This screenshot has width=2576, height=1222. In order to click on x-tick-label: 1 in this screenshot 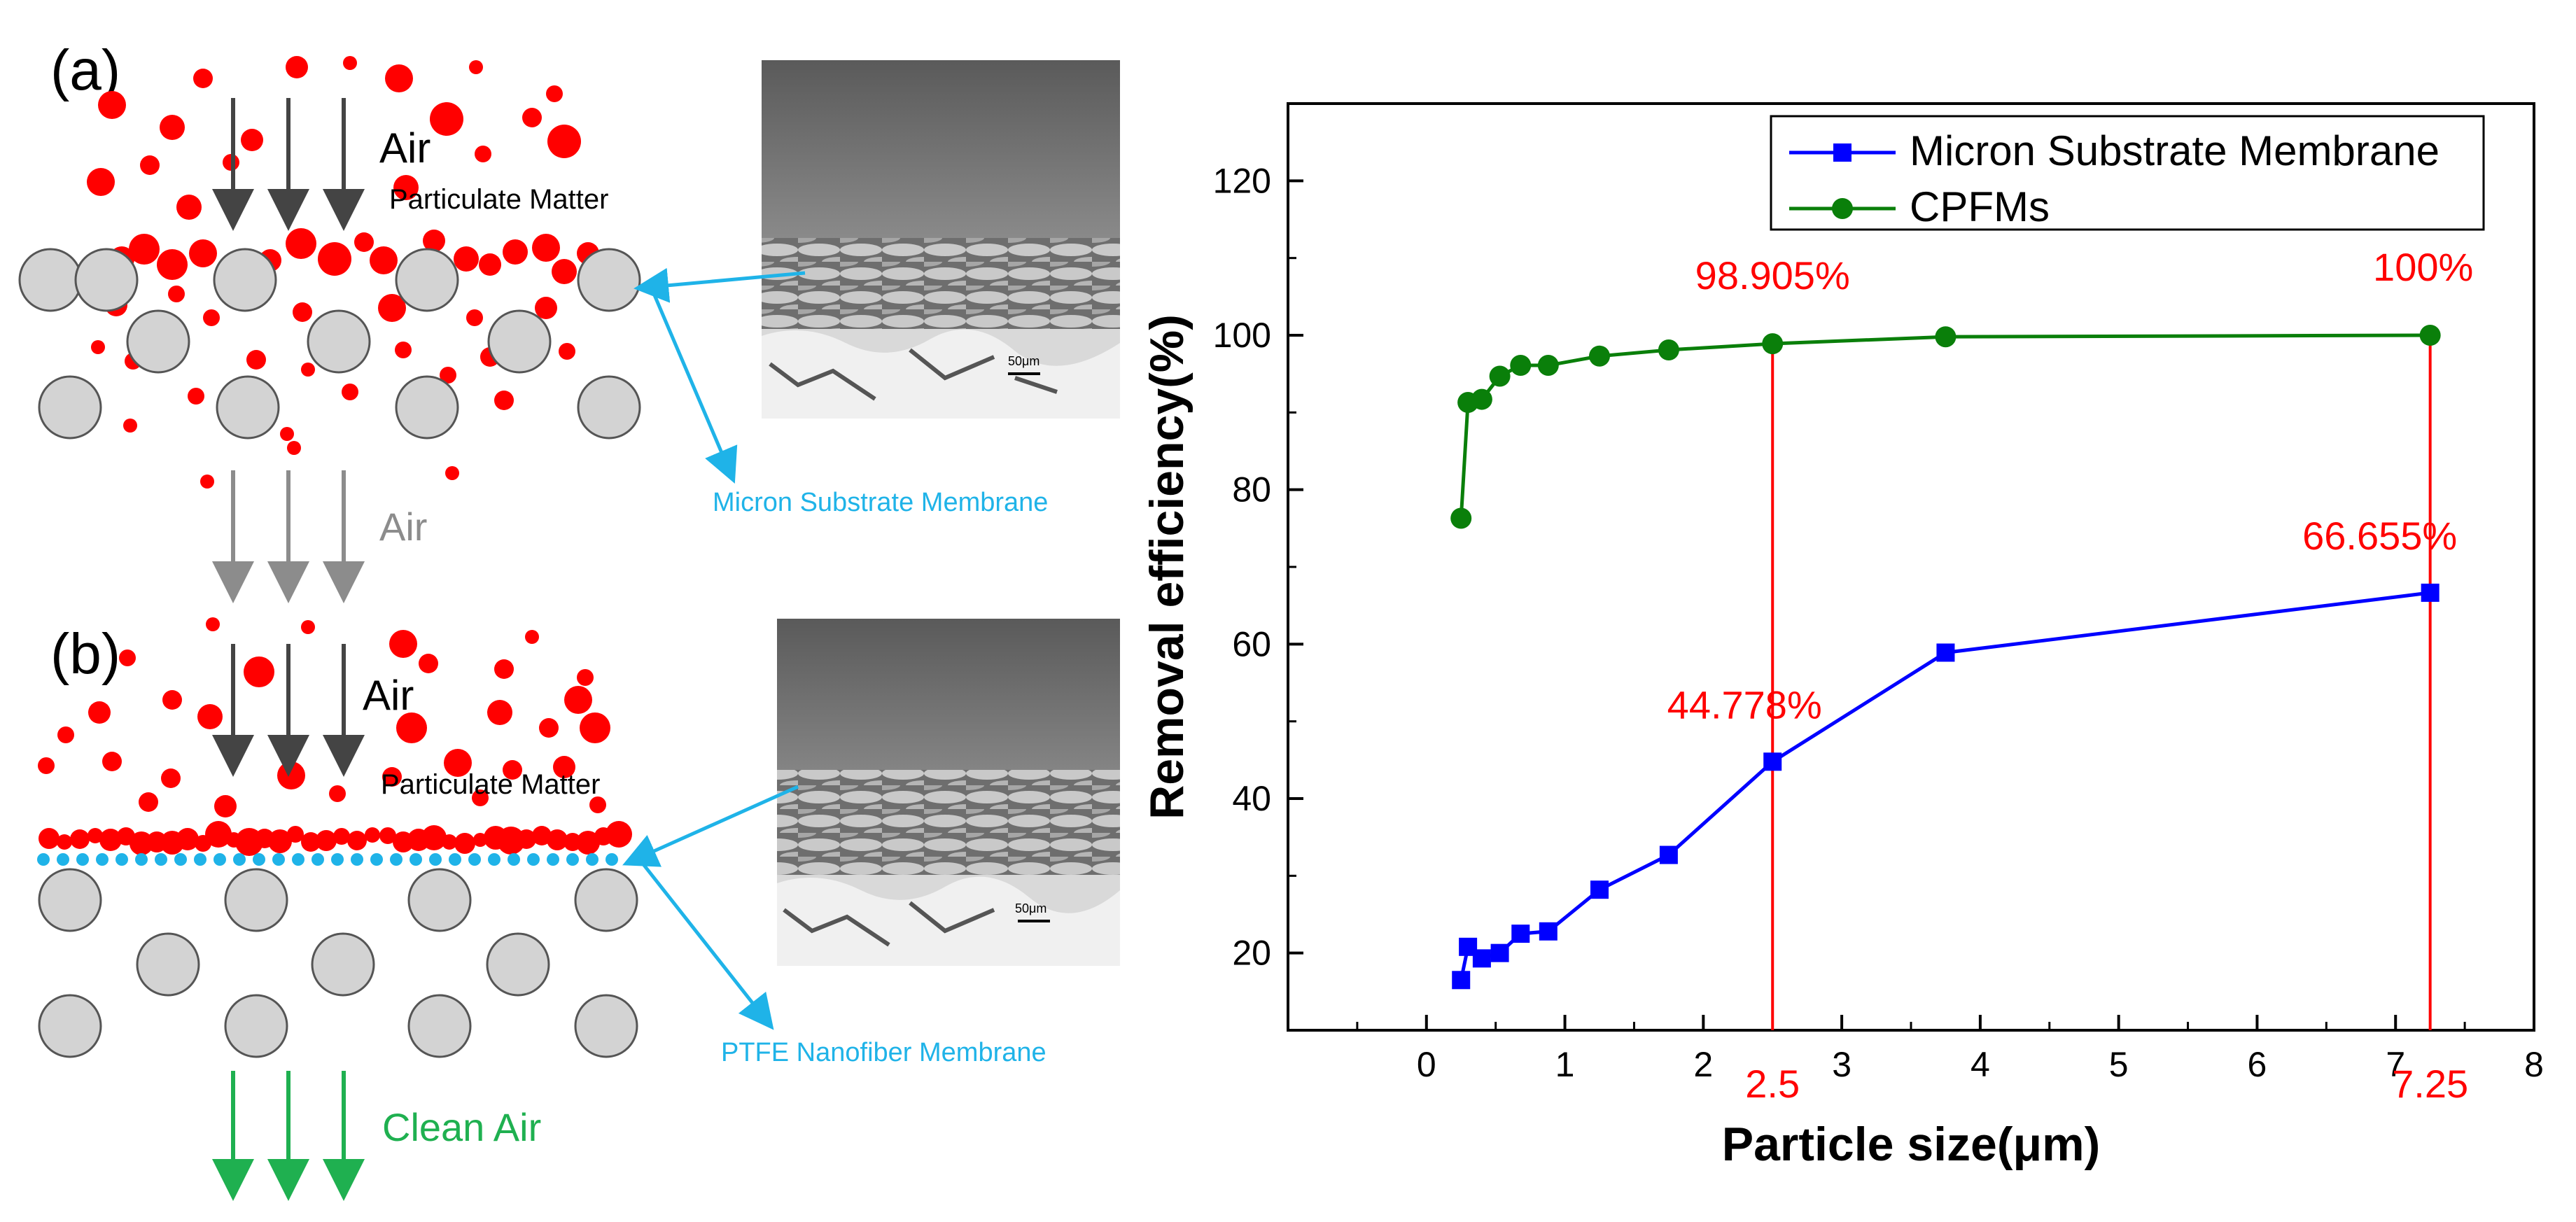, I will do `click(1565, 1064)`.